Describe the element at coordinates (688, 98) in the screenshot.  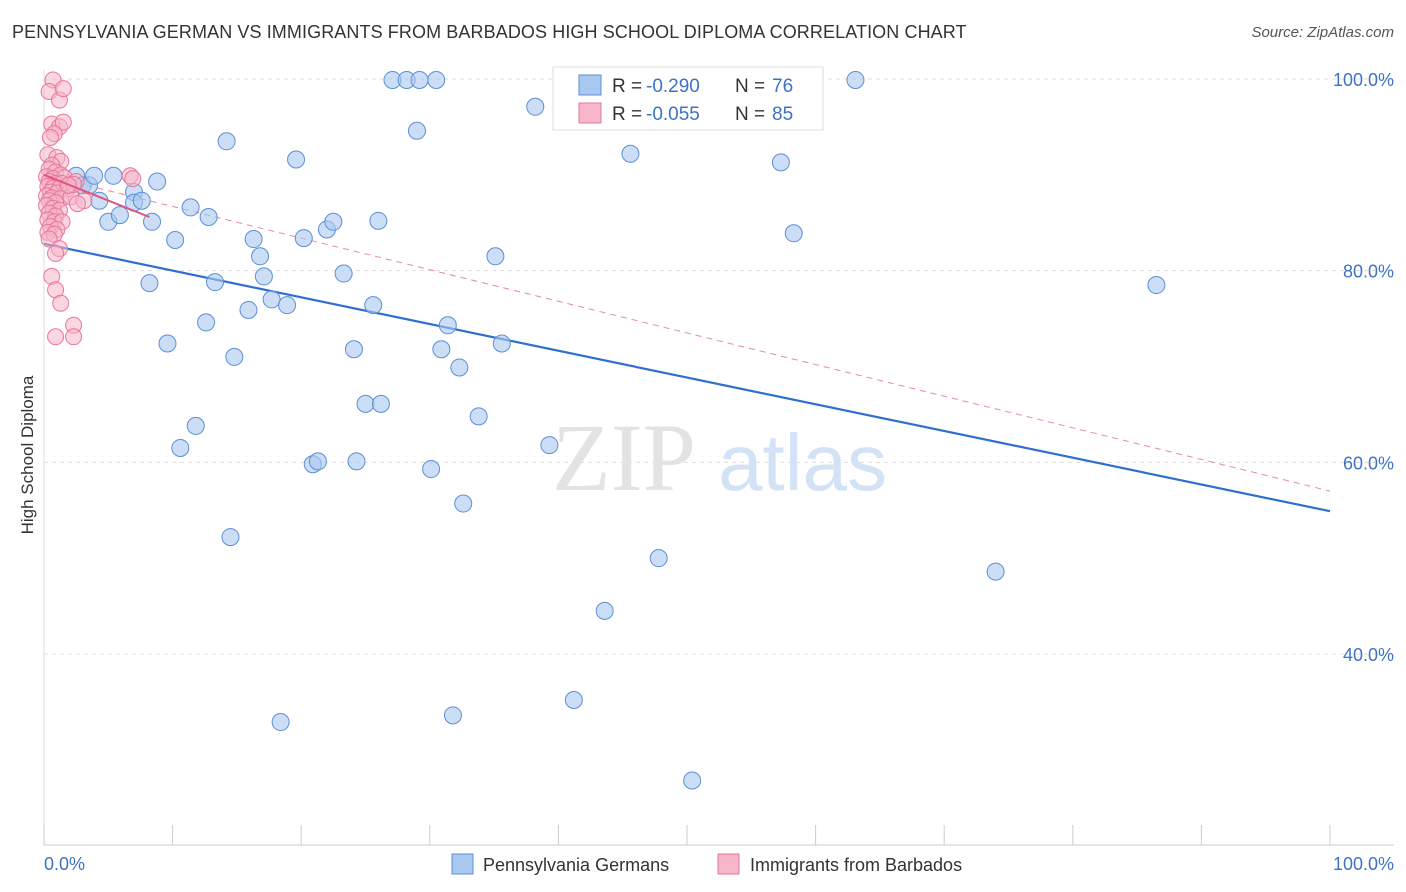
I see `stats-legend: R = -0.290 N = 76 R = -0.055 N = 85` at that location.